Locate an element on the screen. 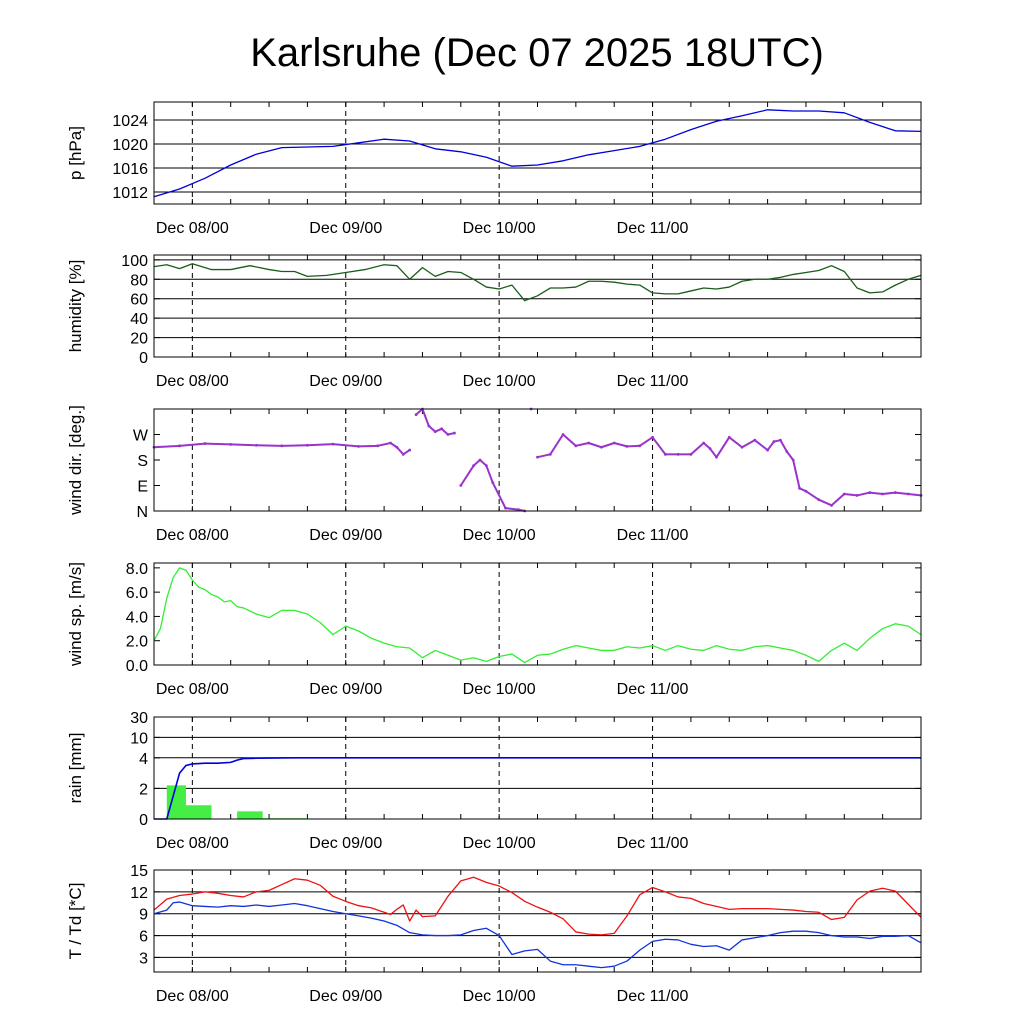 The width and height of the screenshot is (1024, 1024). temperature-x-tick-label: Dec 11/00 is located at coordinates (653, 996).